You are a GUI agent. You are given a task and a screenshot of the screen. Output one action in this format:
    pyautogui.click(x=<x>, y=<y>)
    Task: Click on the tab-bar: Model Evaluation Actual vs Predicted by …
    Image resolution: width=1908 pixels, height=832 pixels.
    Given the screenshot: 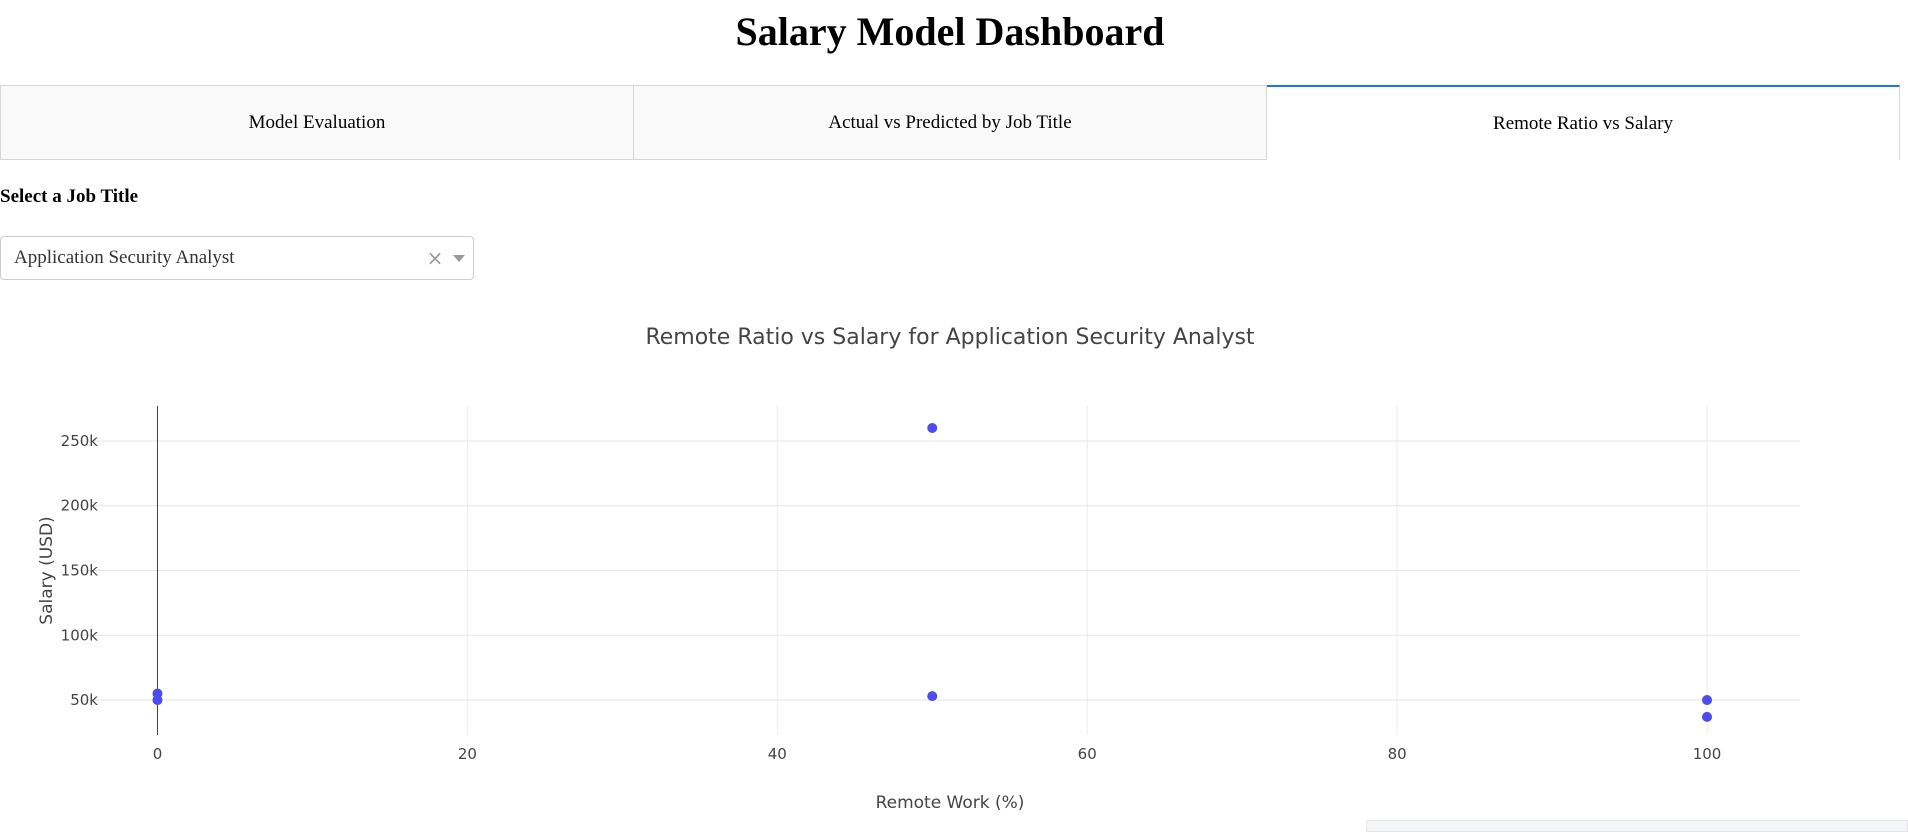 What is the action you would take?
    pyautogui.click(x=950, y=122)
    